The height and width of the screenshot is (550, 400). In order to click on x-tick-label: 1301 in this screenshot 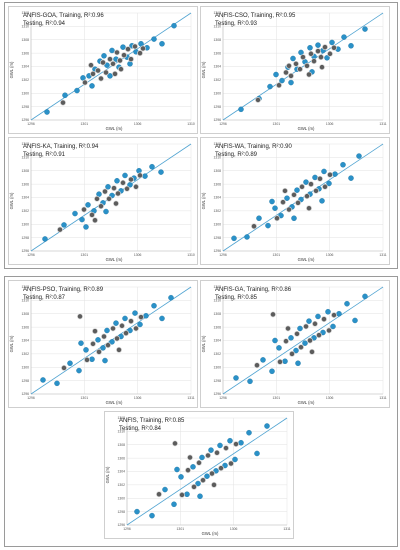, I will do `click(181, 529)`.